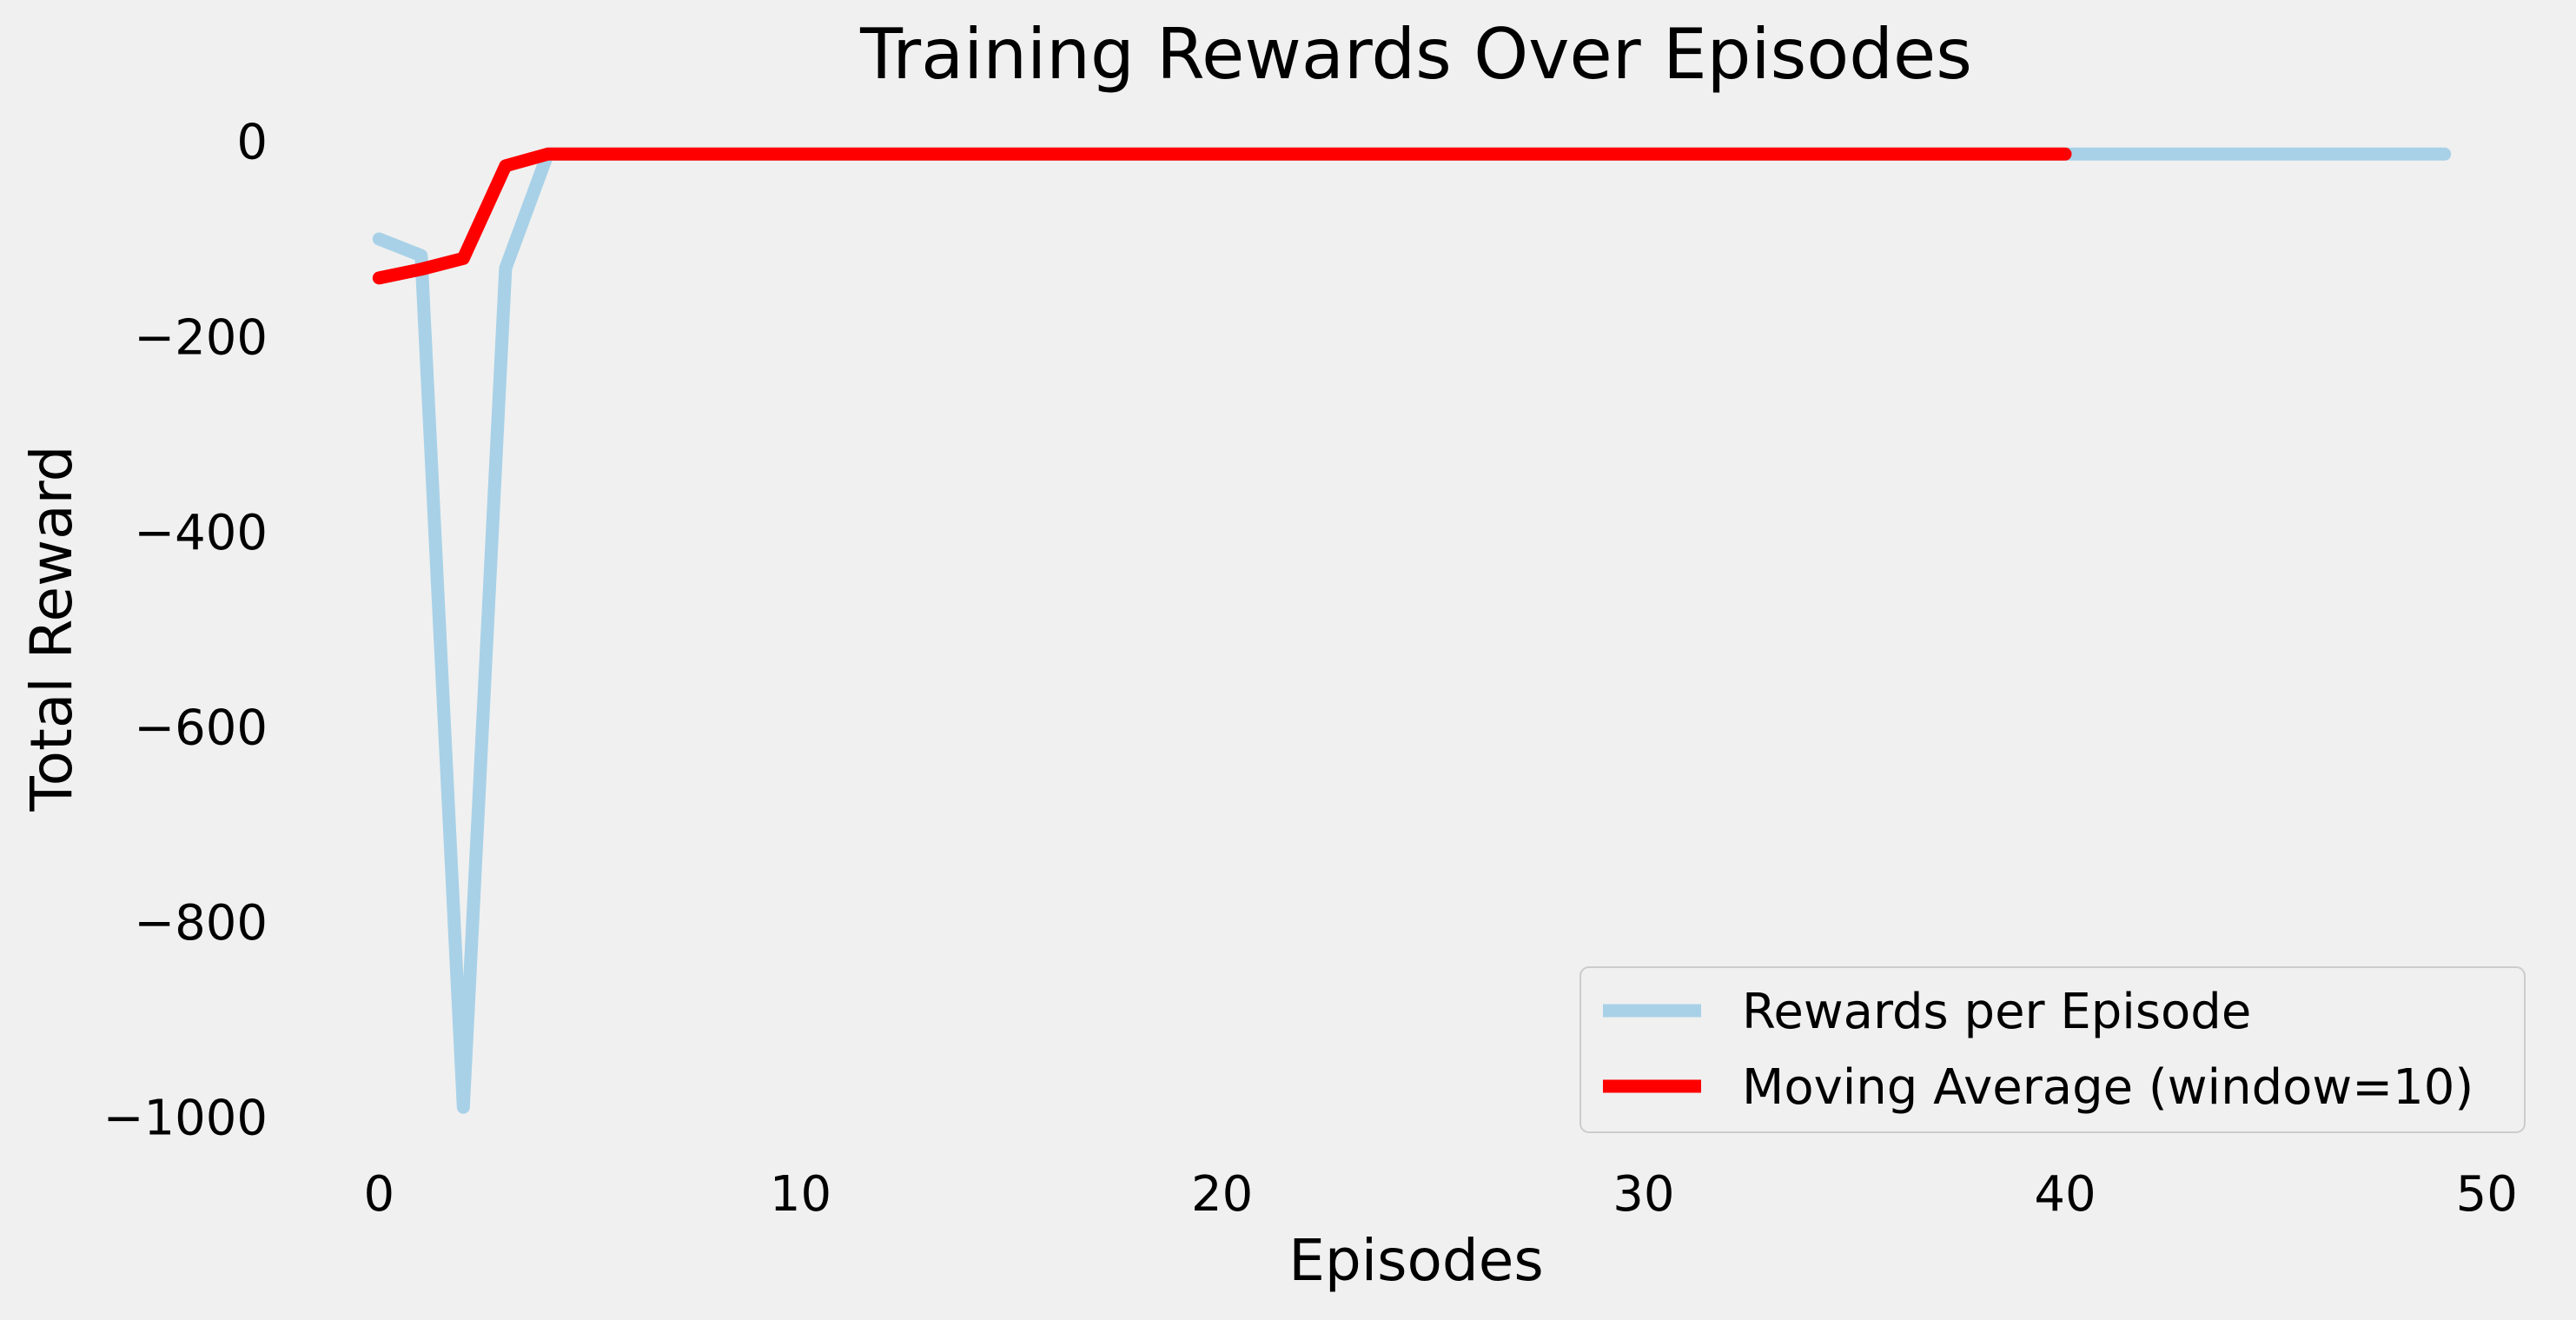  I want to click on x-axis-label: Episodes, so click(1416, 1261).